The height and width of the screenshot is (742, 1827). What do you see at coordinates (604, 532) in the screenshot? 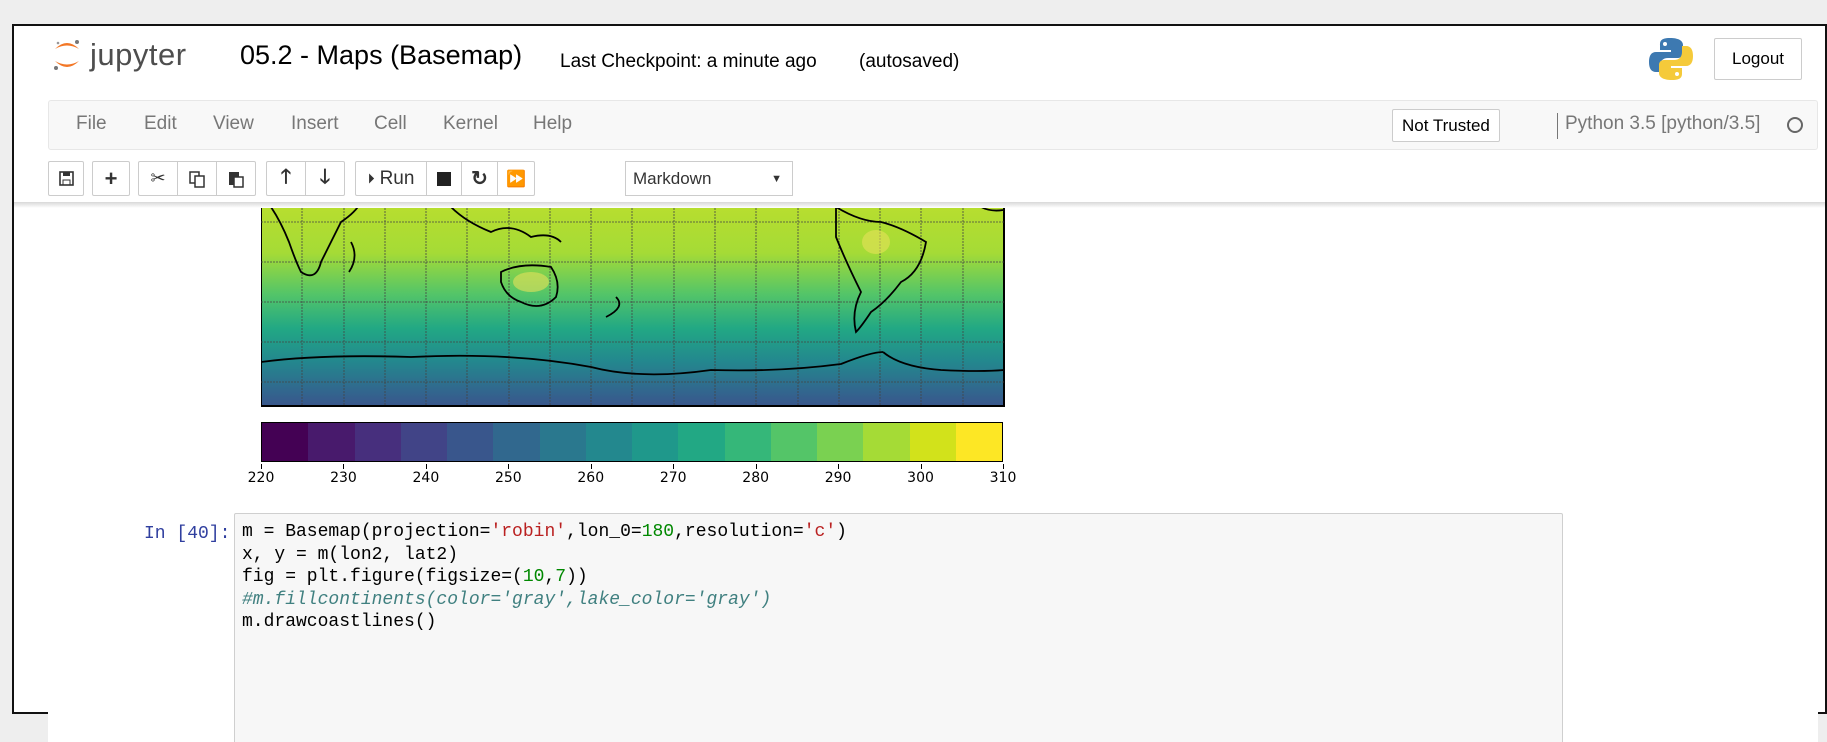
I see `code-token: ,lon_0=` at bounding box center [604, 532].